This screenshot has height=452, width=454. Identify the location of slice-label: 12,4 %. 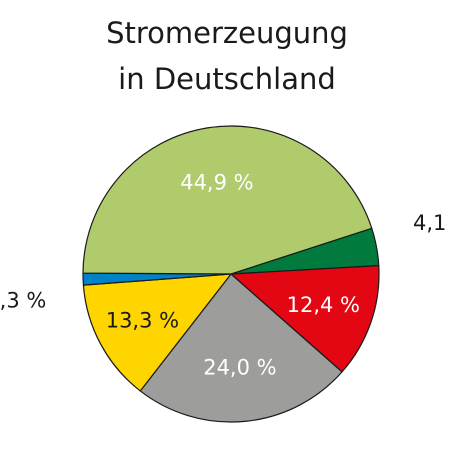
(323, 305).